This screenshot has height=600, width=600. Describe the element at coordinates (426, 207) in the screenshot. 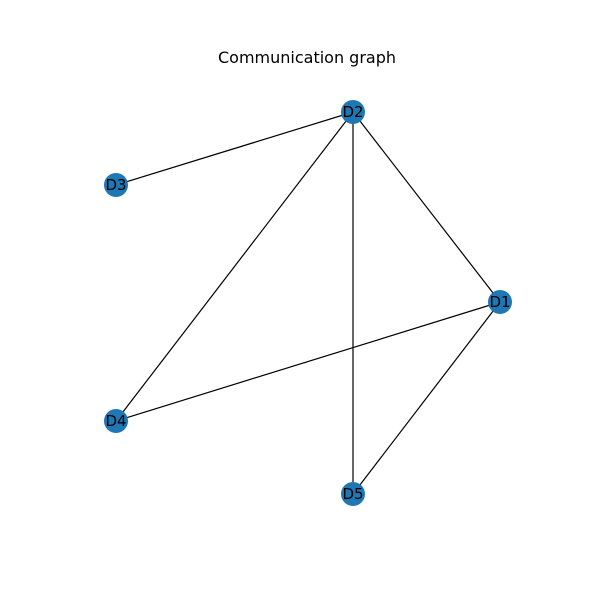

I see `edge-d2-d1` at that location.